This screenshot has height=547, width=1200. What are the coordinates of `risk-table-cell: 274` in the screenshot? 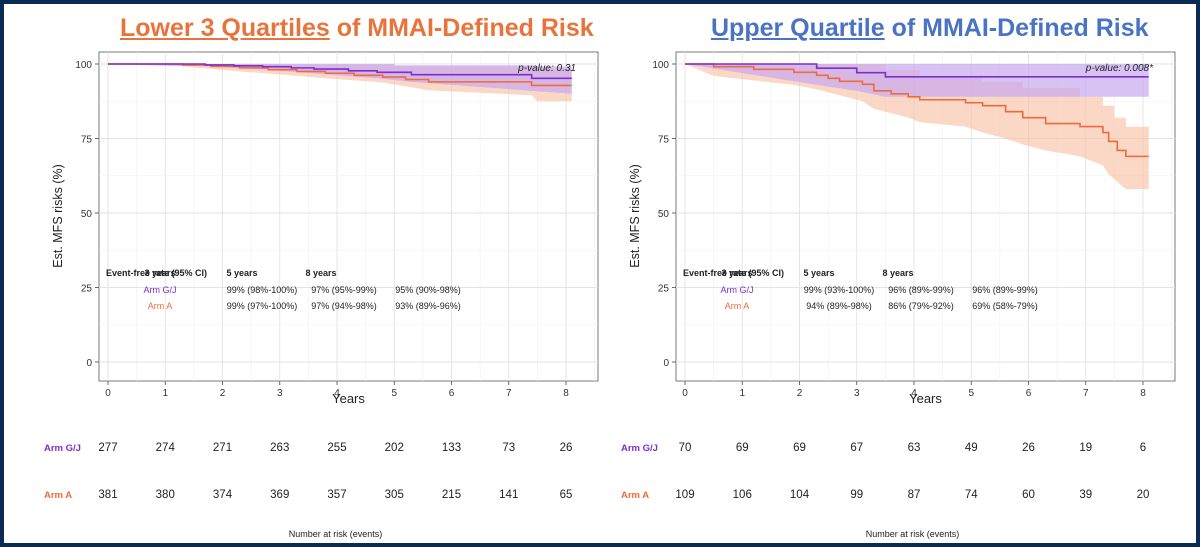 It's located at (166, 448).